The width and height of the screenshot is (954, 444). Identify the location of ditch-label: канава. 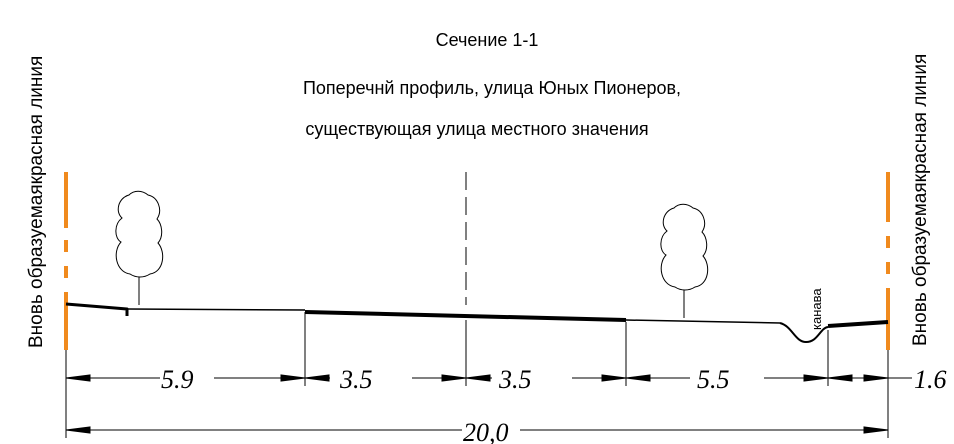
(816, 309).